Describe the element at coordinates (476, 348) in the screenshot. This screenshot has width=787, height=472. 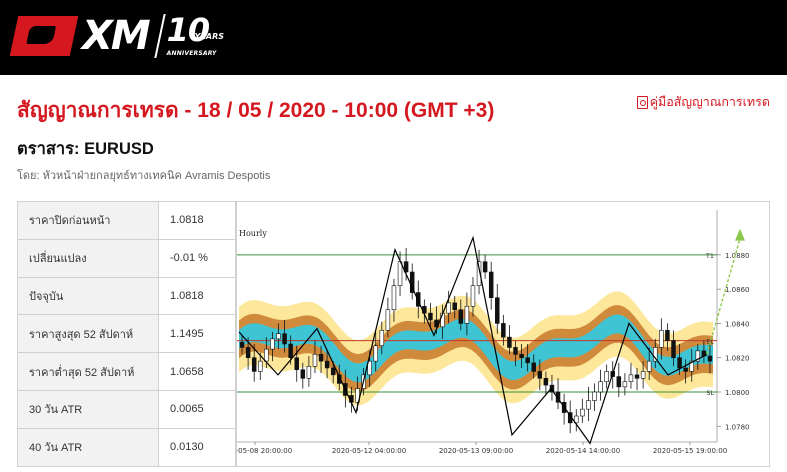
I see `inner-band` at that location.